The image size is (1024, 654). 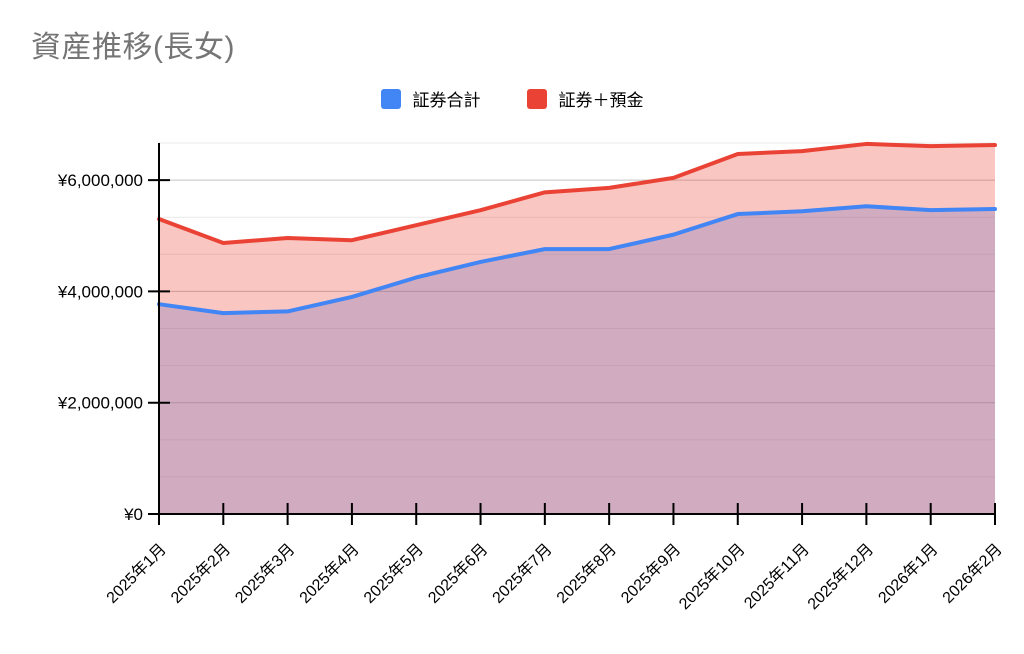 I want to click on x-axis-label: 2025年7月, so click(x=522, y=573).